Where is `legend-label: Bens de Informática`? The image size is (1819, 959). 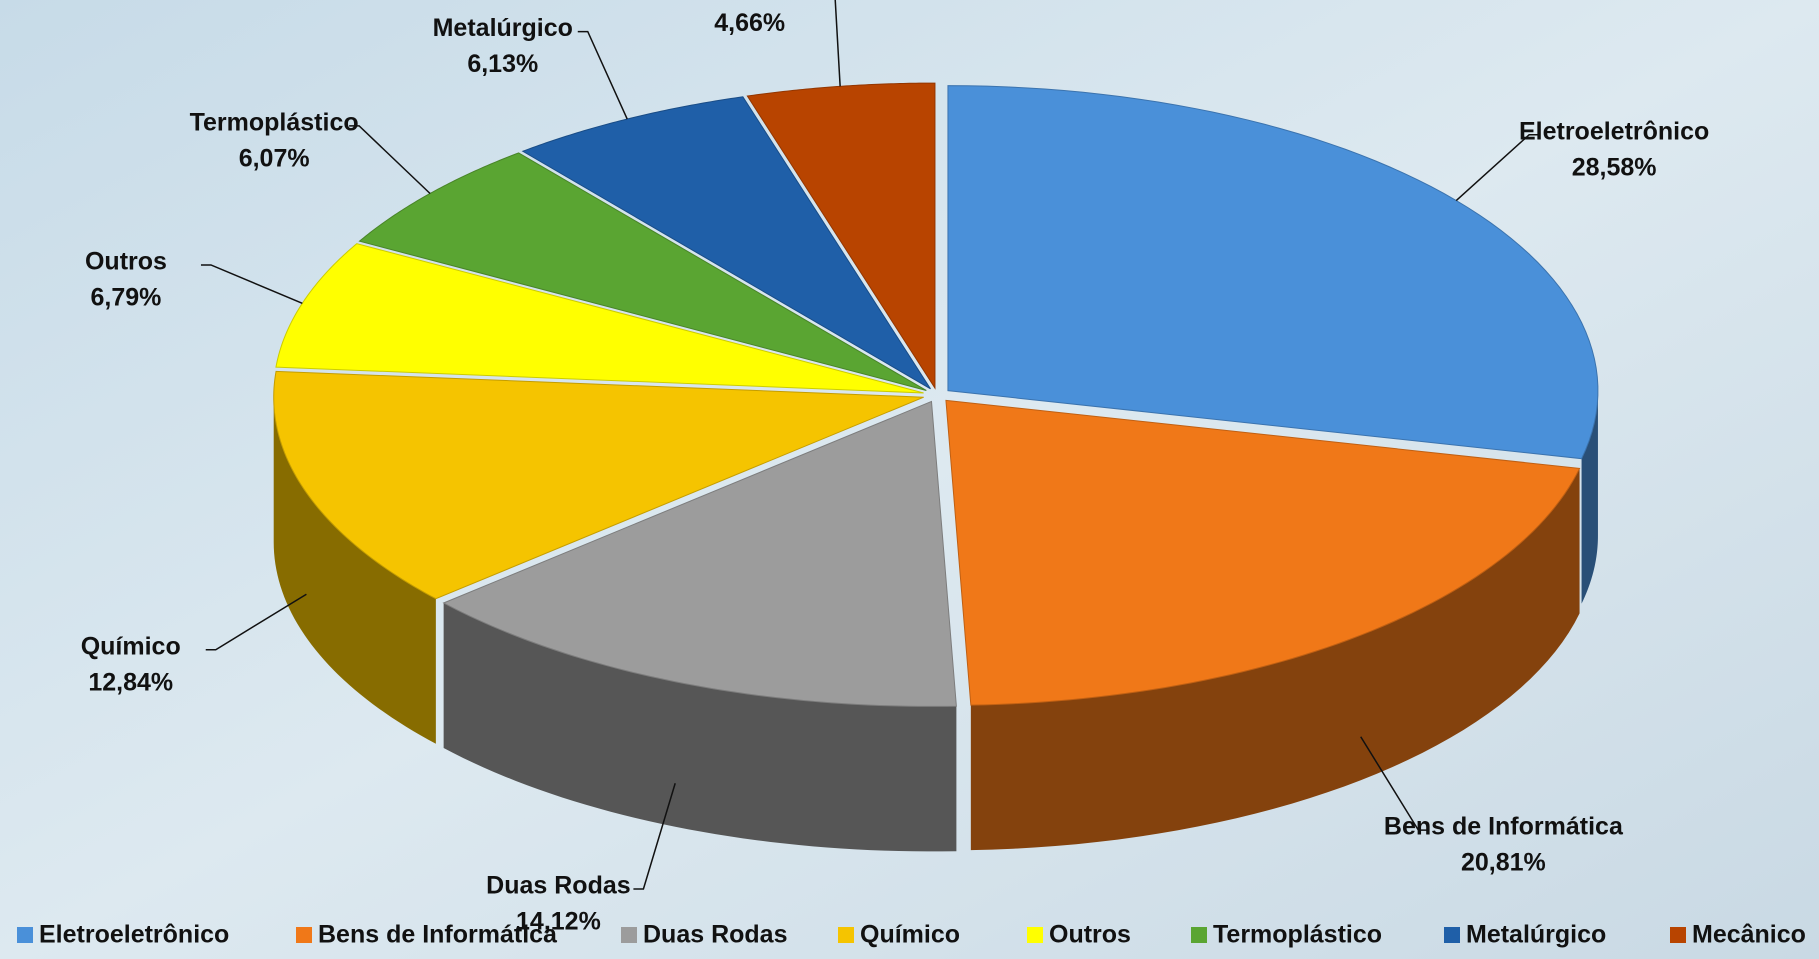
legend-label: Bens de Informática is located at coordinates (438, 935).